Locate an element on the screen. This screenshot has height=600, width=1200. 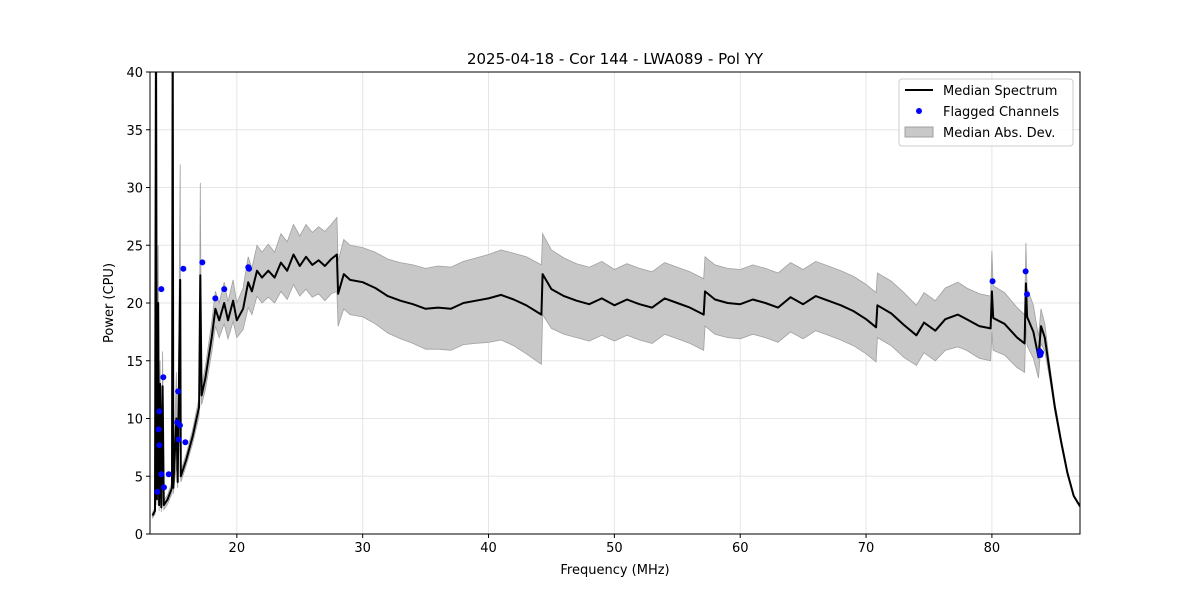
y-tick-label: 40 is located at coordinates (134, 73).